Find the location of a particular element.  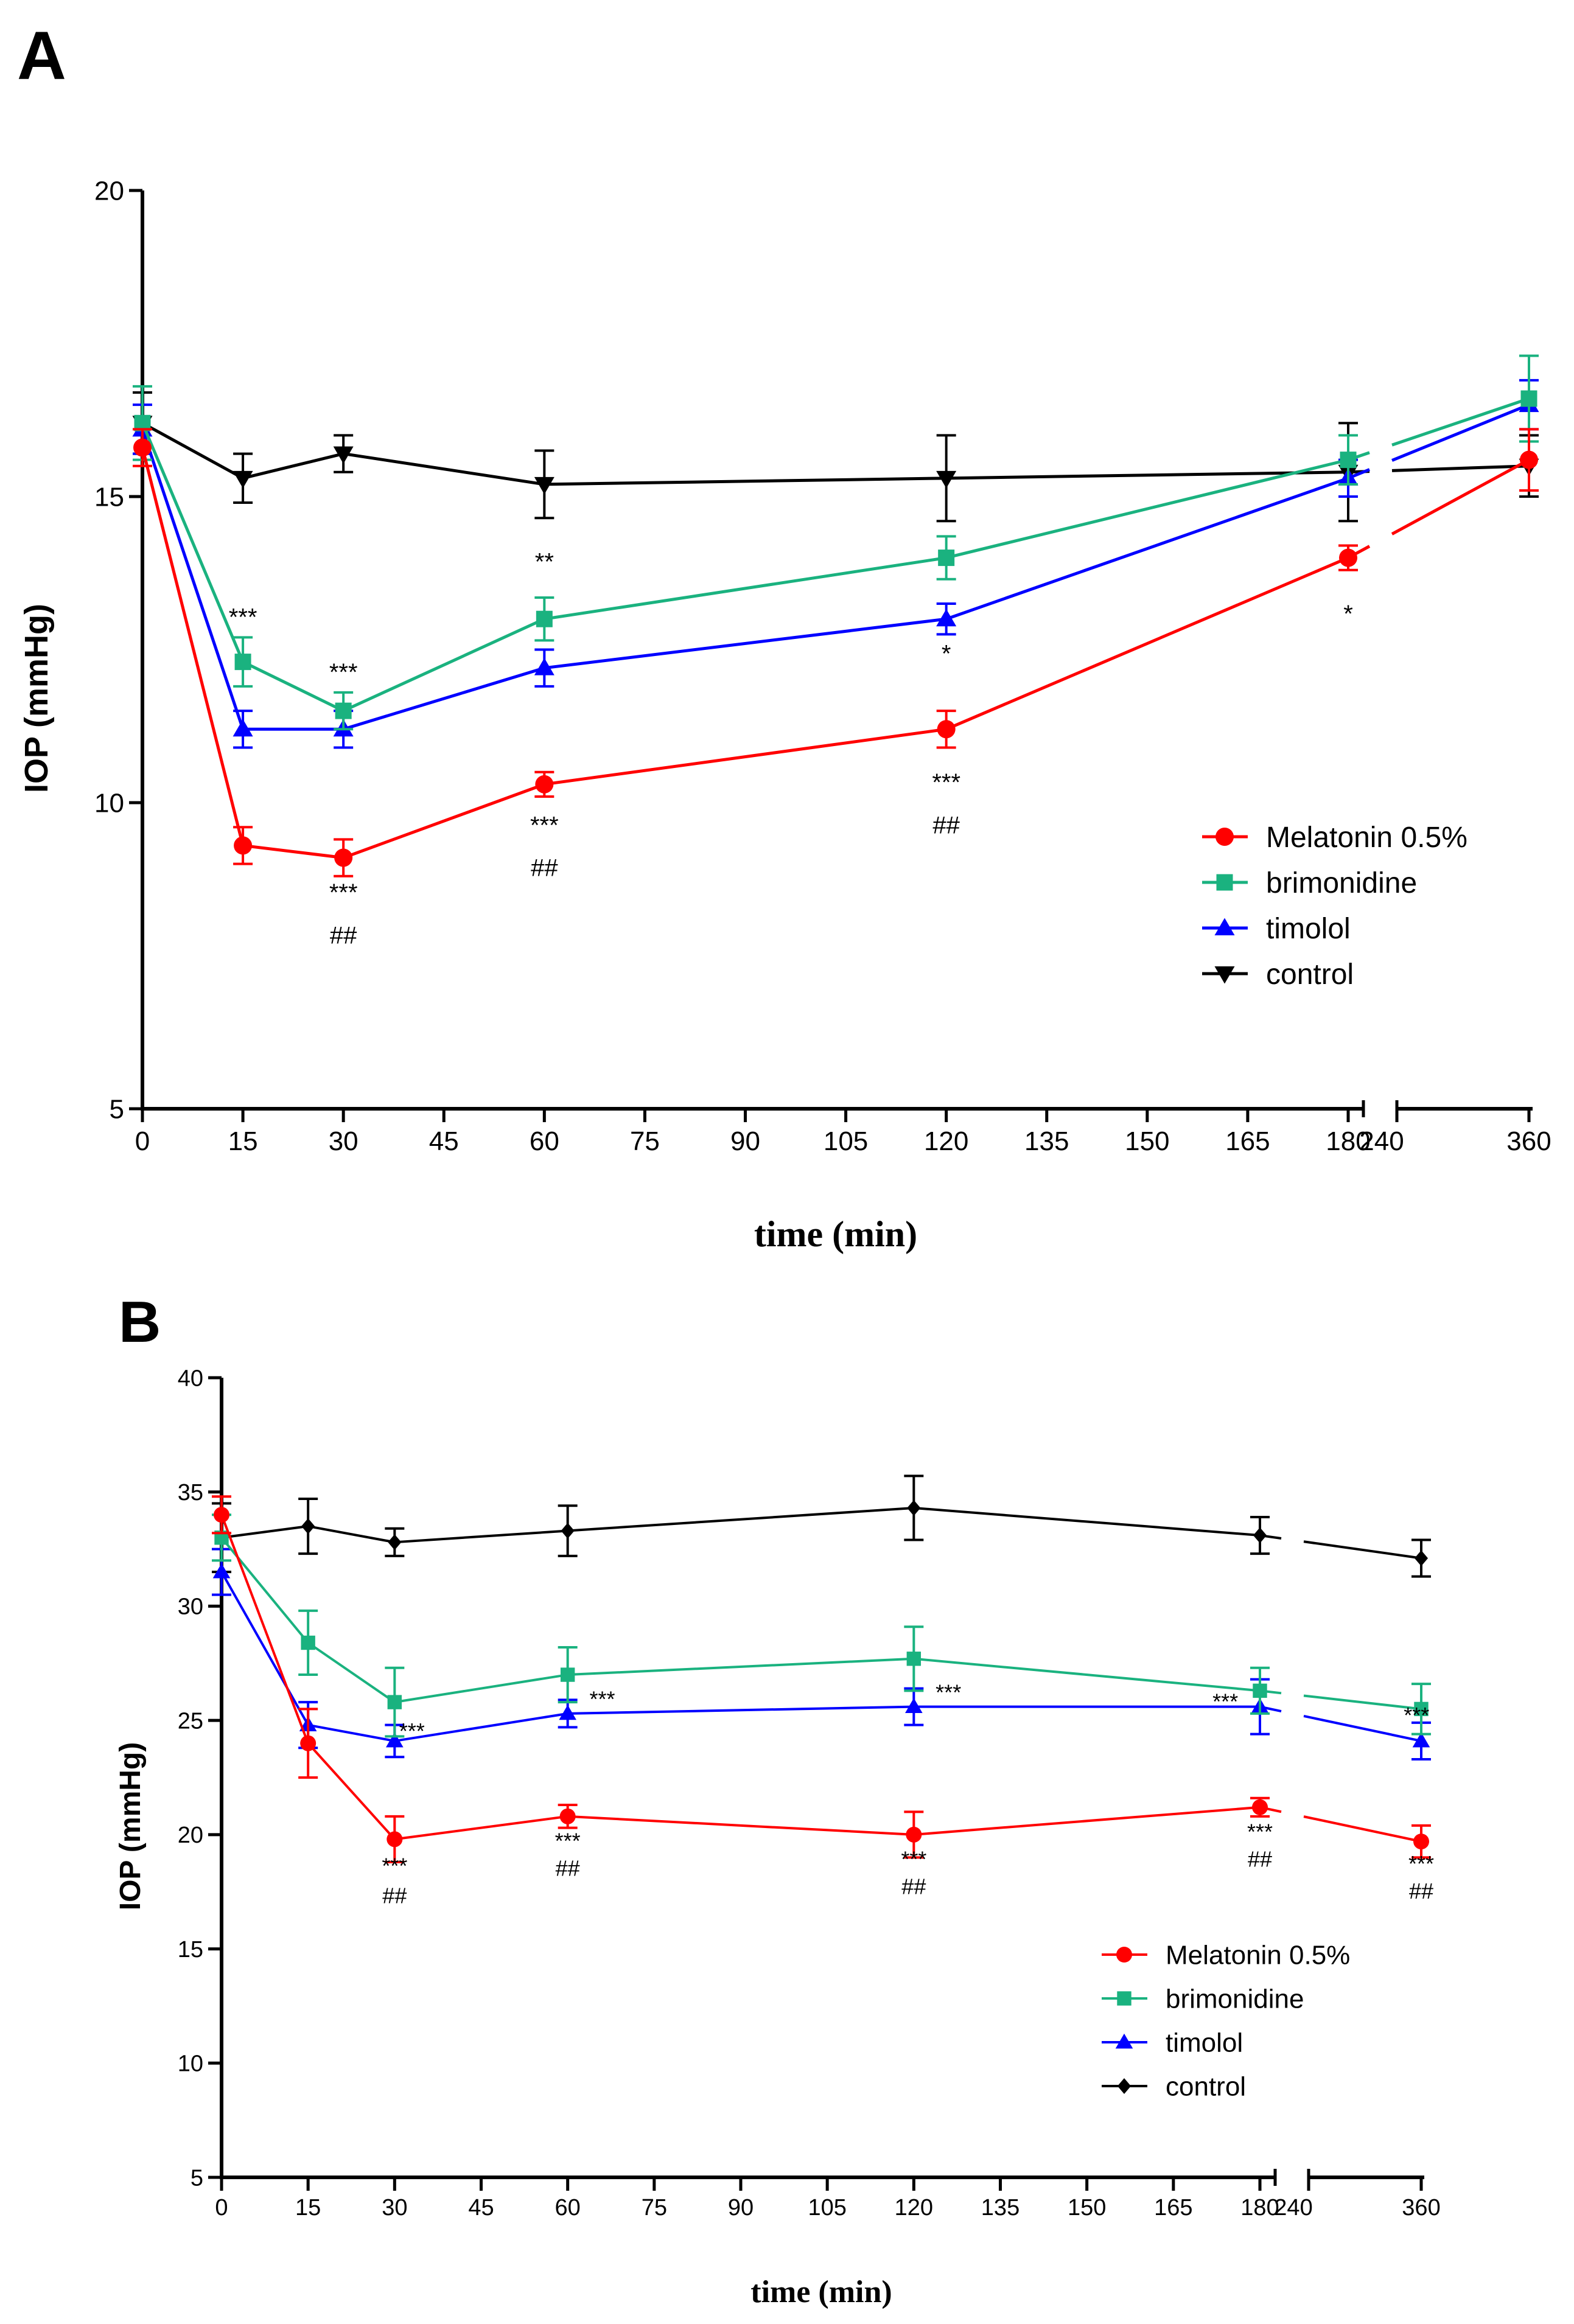

legend-label: timolol is located at coordinates (1308, 929).